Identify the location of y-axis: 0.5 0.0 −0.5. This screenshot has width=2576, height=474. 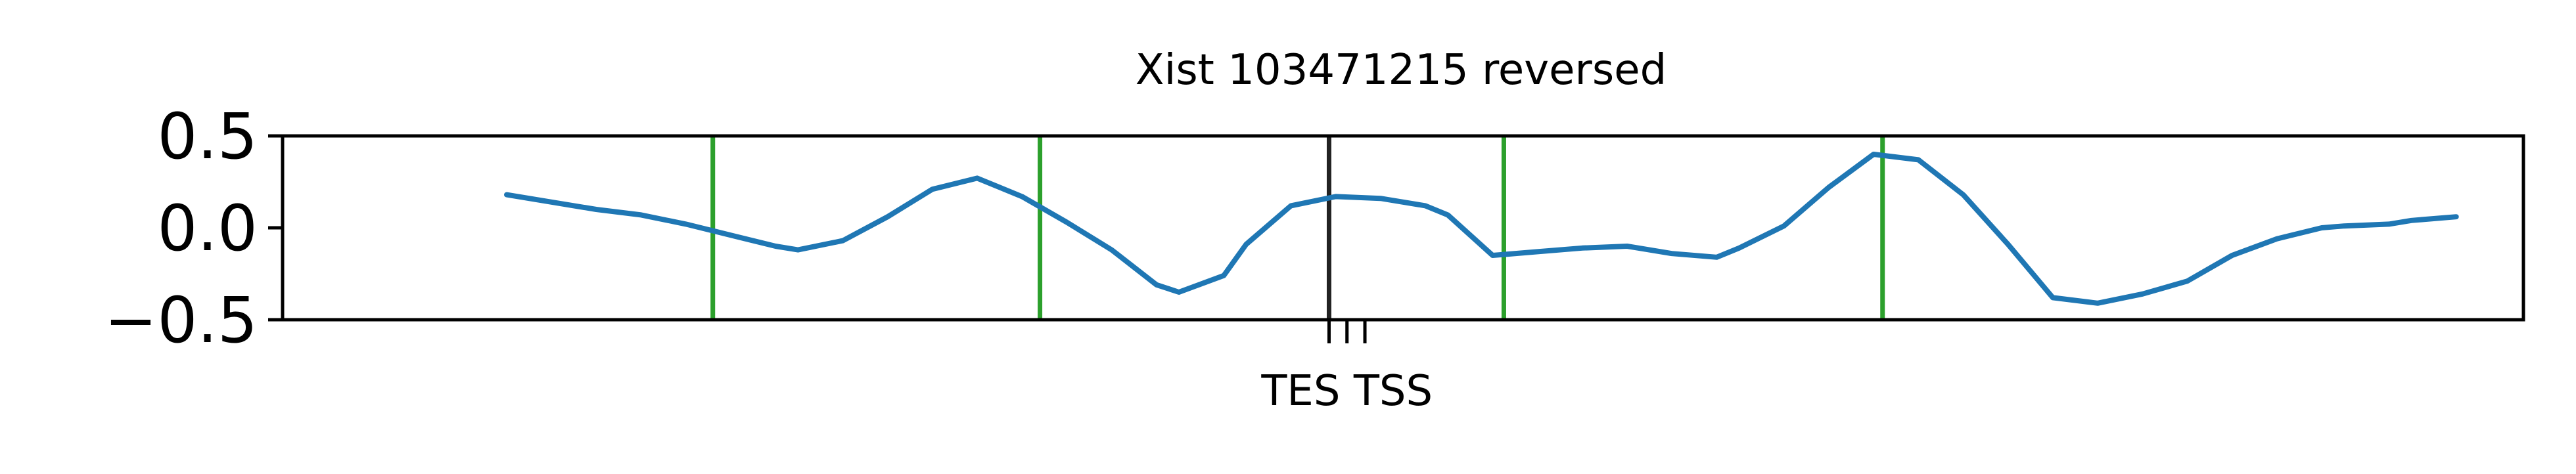
(193, 228).